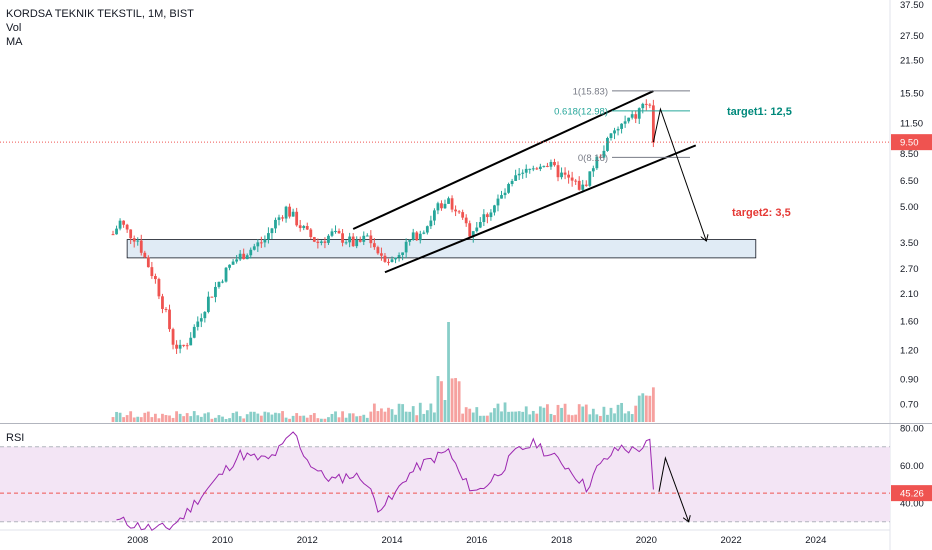 This screenshot has height=550, width=932. Describe the element at coordinates (100, 28) in the screenshot. I see `chart-legend: KORDSA TEKNIK TEKSTIL, 1M, BIST Vol MA` at that location.